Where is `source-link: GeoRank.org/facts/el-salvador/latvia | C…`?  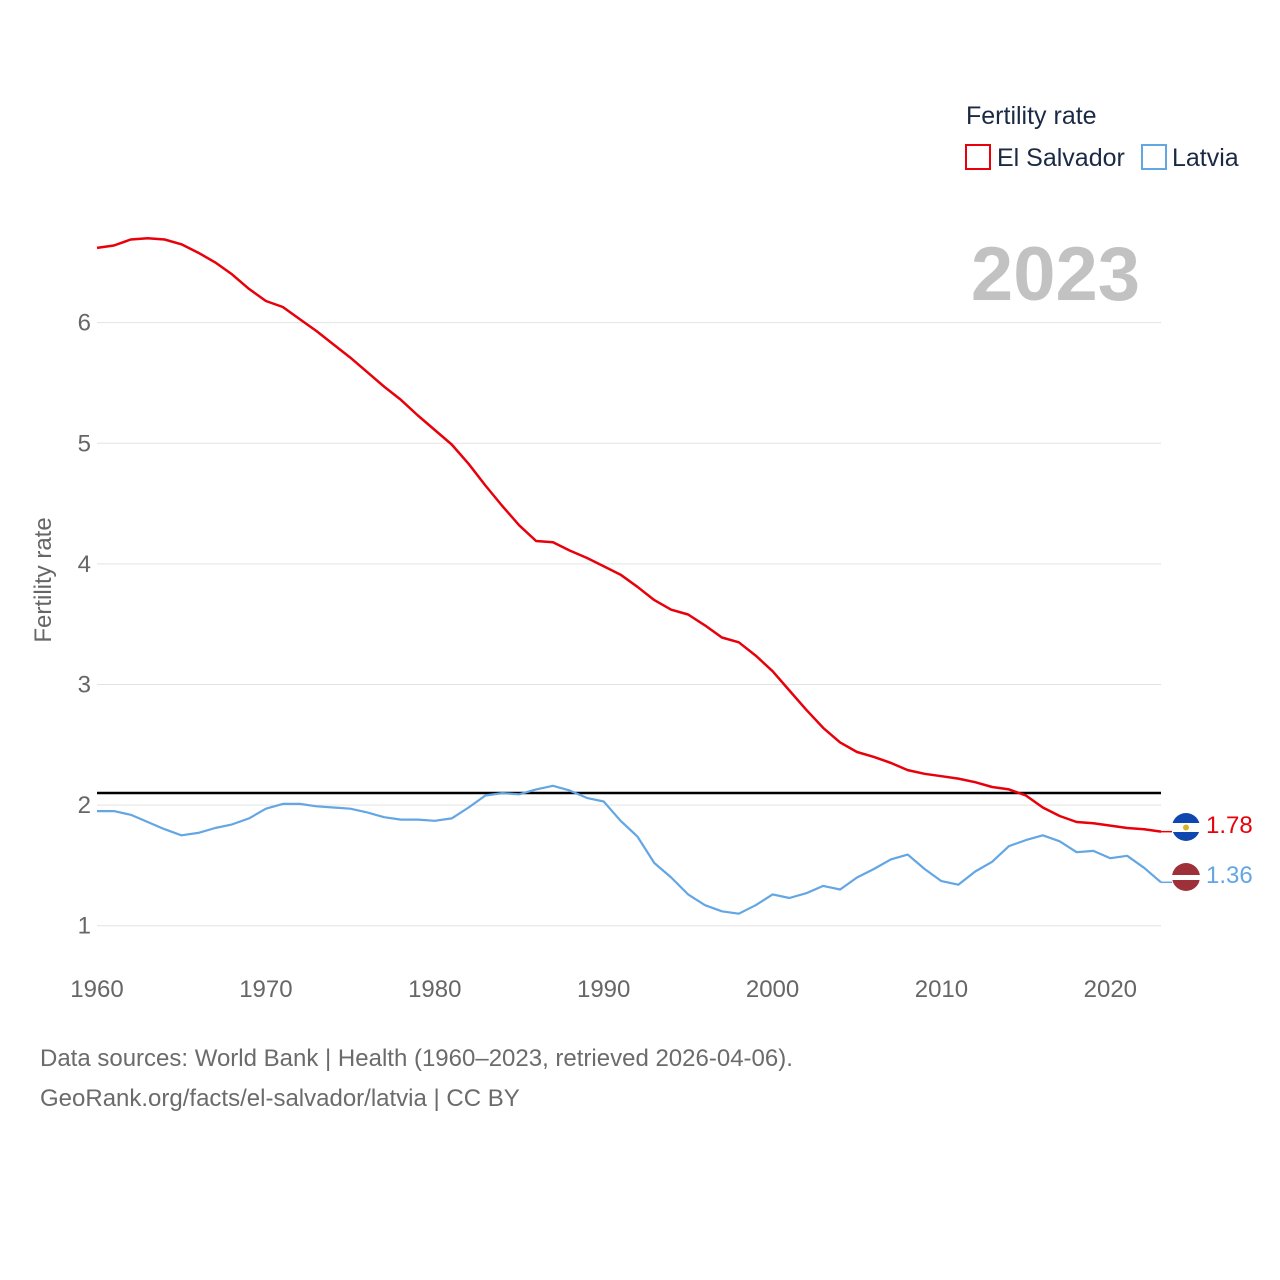
source-link: GeoRank.org/facts/el-salvador/latvia | C… is located at coordinates (280, 1098).